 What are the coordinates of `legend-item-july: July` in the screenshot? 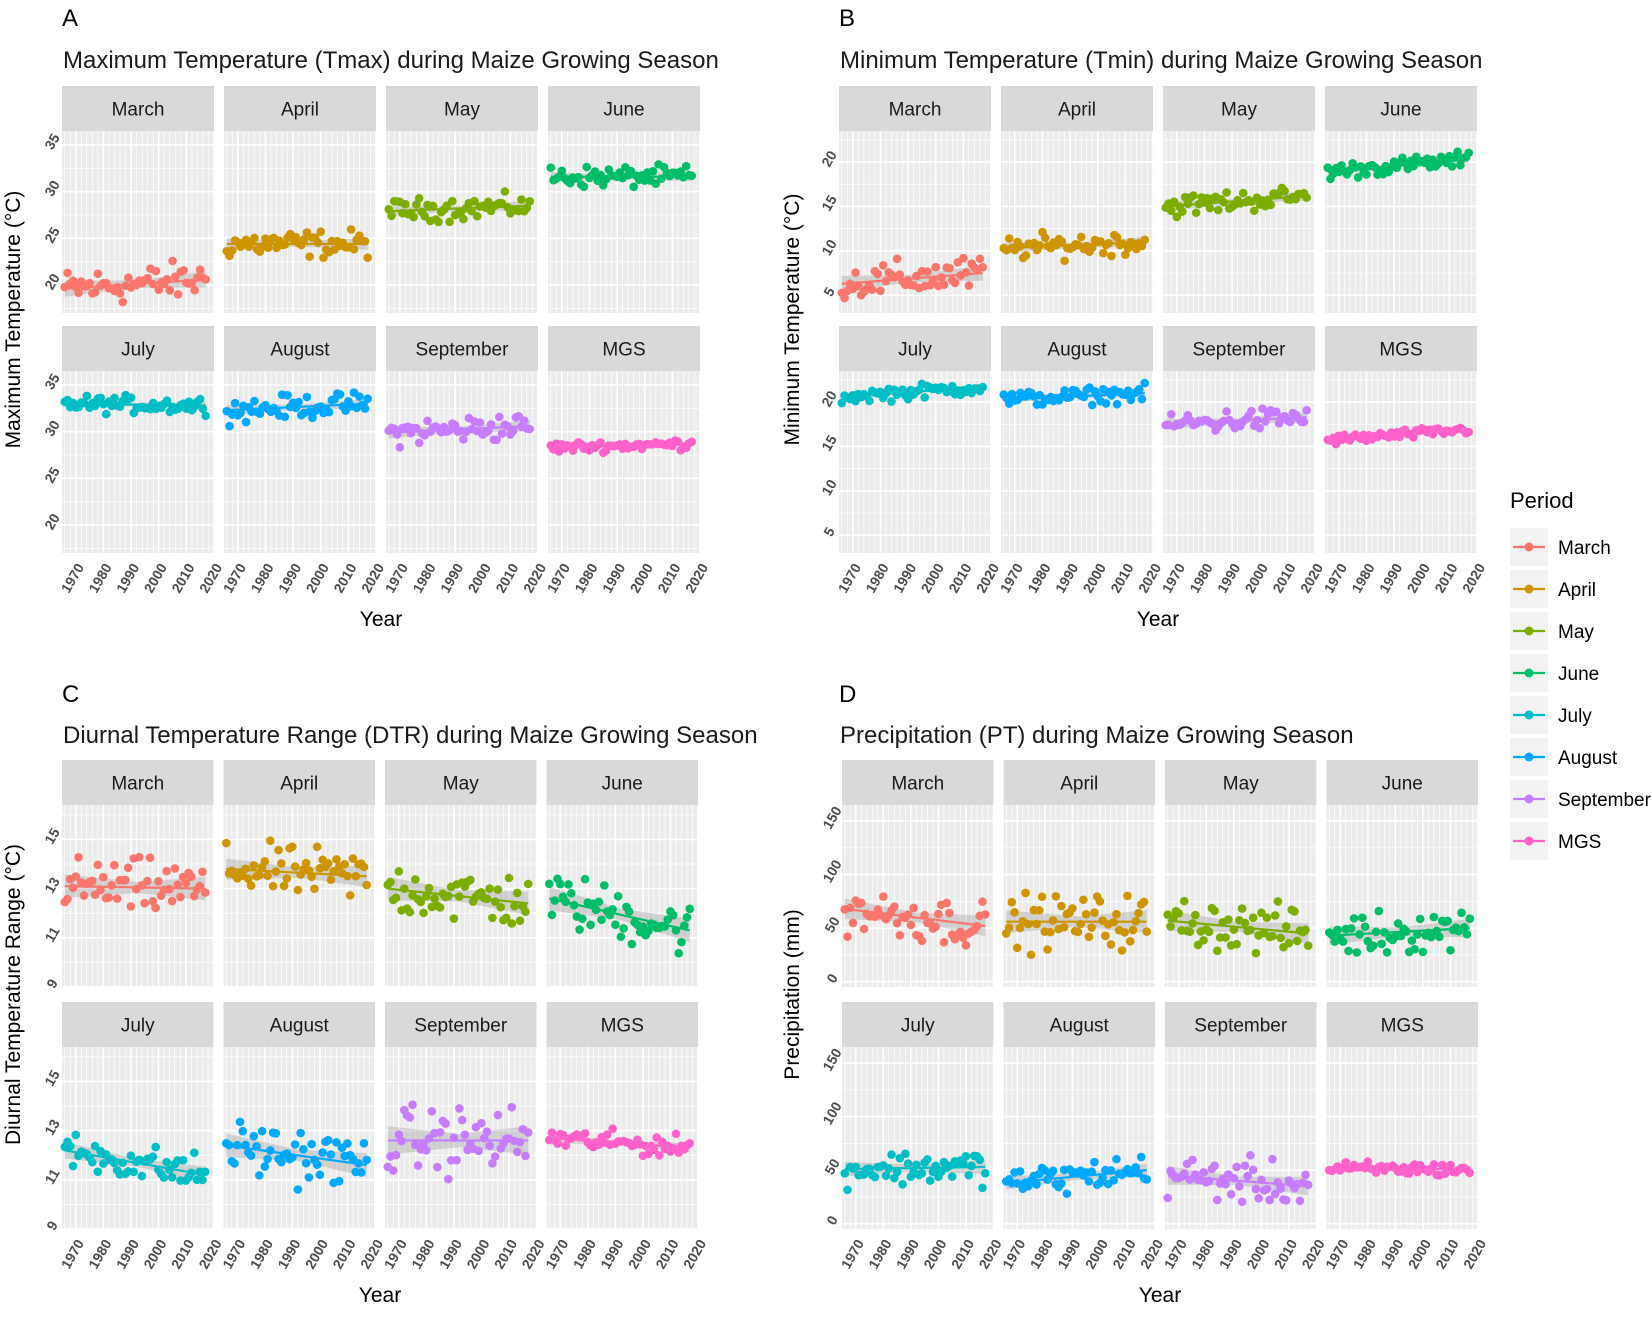 It's located at (1551, 715).